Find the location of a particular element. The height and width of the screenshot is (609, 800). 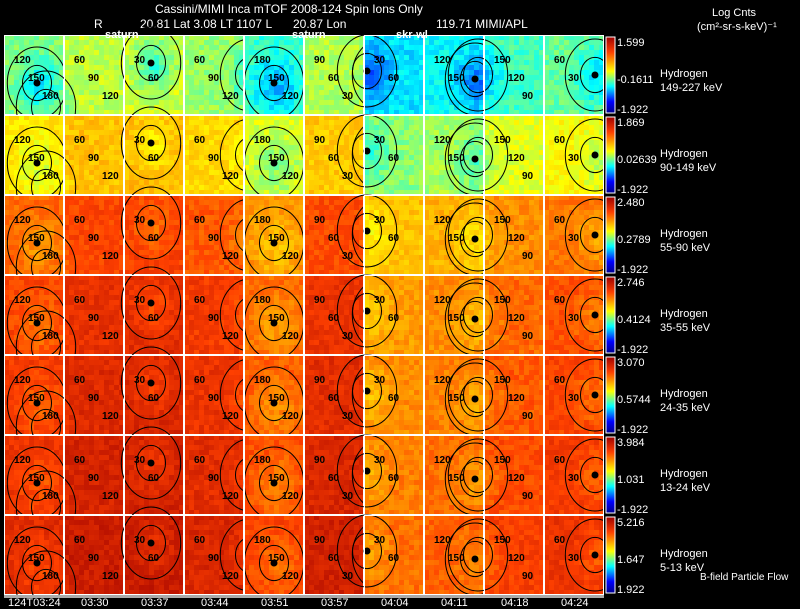

colorbar-max-label: 3.070 is located at coordinates (631, 363).